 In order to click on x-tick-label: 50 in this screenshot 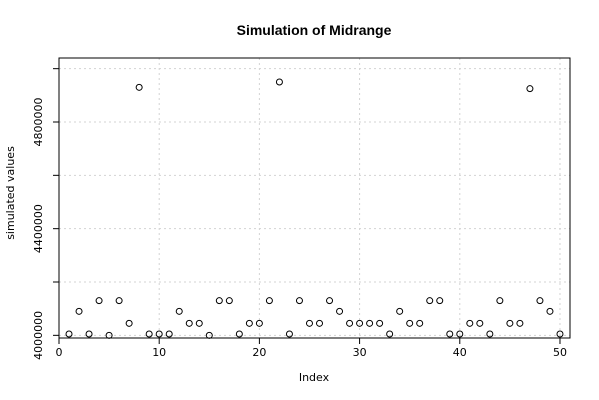, I will do `click(560, 352)`.